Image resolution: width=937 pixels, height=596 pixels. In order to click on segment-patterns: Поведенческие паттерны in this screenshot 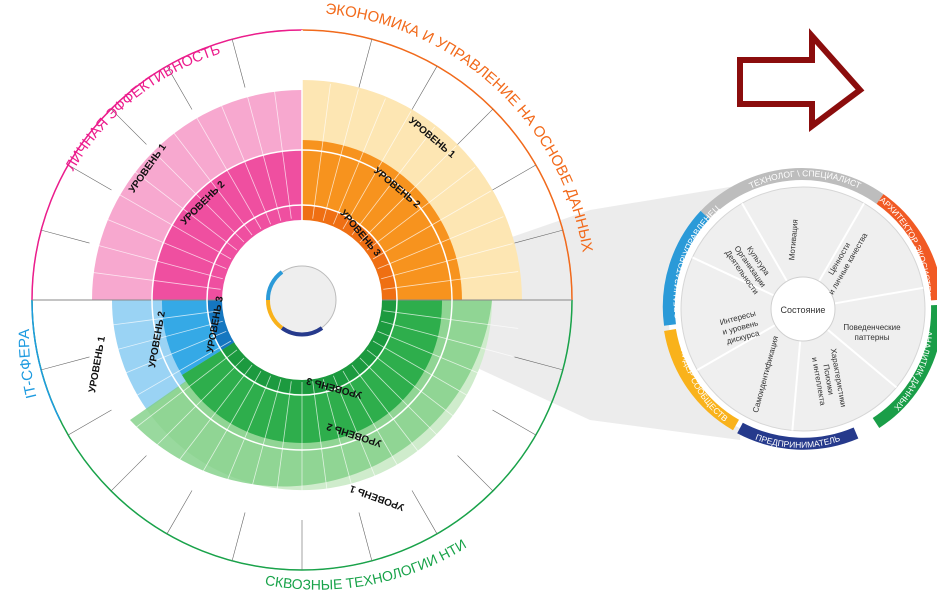, I will do `click(872, 332)`.